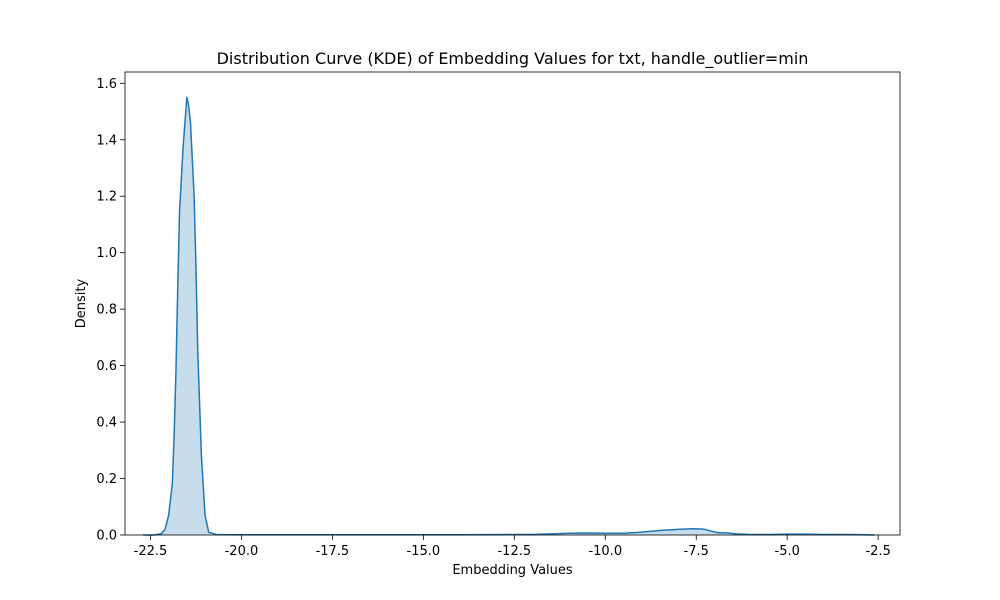 The width and height of the screenshot is (1000, 600). Describe the element at coordinates (514, 551) in the screenshot. I see `x-tick-label: -12.5` at that location.